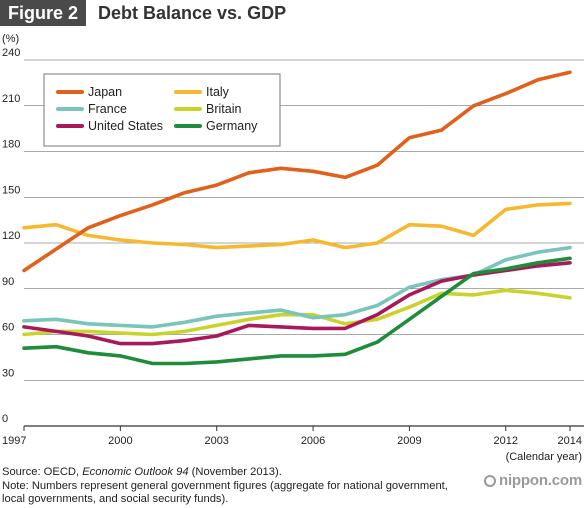 This screenshot has width=584, height=508. What do you see at coordinates (218, 92) in the screenshot?
I see `legend-label-italy: Italy` at bounding box center [218, 92].